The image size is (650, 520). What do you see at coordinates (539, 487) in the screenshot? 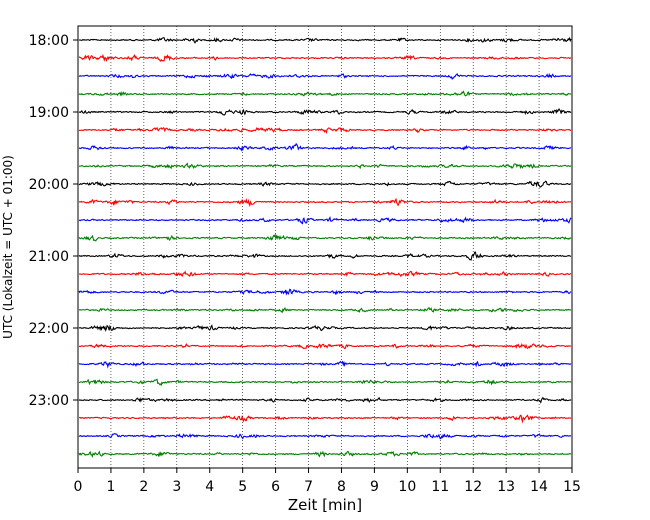
I see `x-tick-label: 14` at bounding box center [539, 487].